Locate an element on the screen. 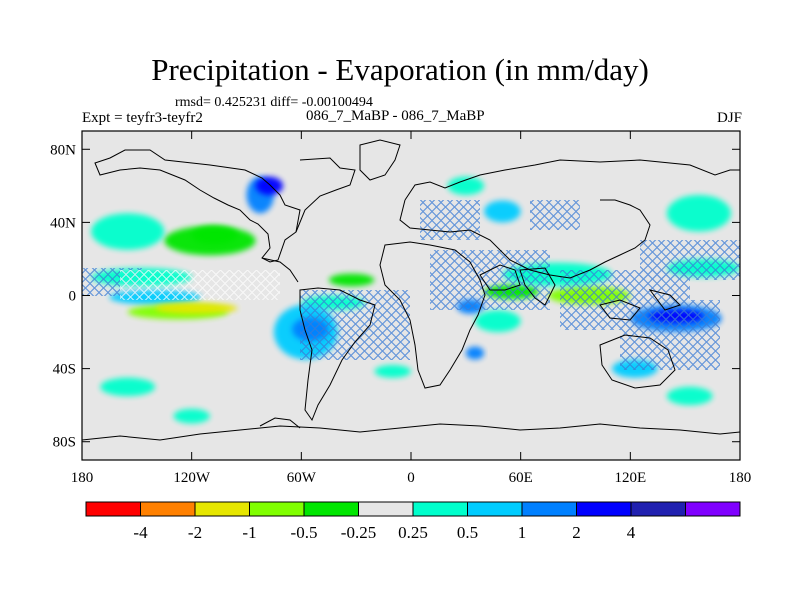 The image size is (800, 600). colorbar-label: -0.5 is located at coordinates (304, 532).